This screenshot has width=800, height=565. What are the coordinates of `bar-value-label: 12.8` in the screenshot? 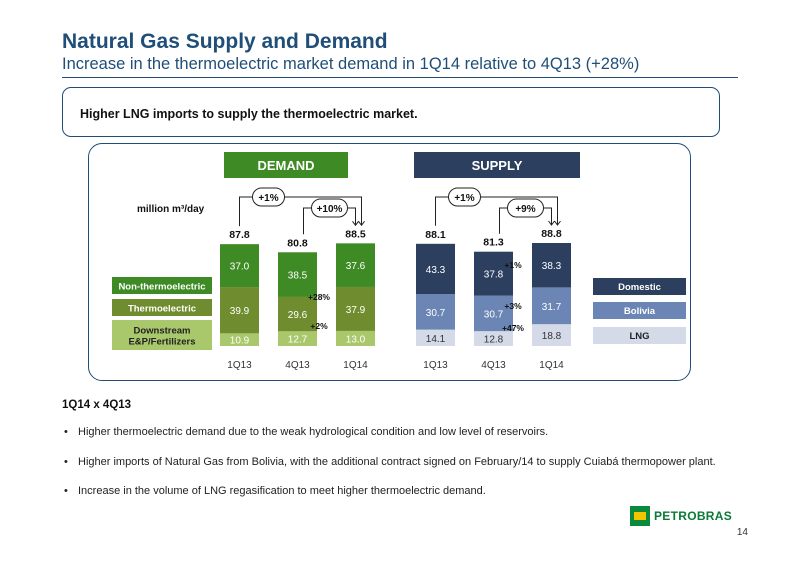 It's located at (494, 340).